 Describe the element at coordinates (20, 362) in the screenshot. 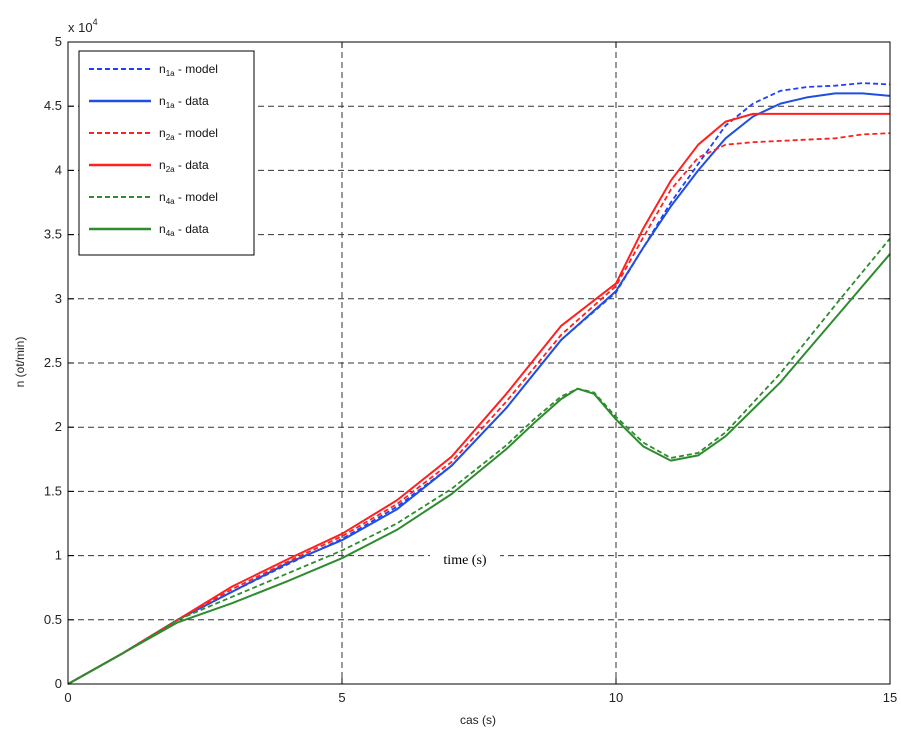

I see `y-axis-label: n (ot/min)` at that location.